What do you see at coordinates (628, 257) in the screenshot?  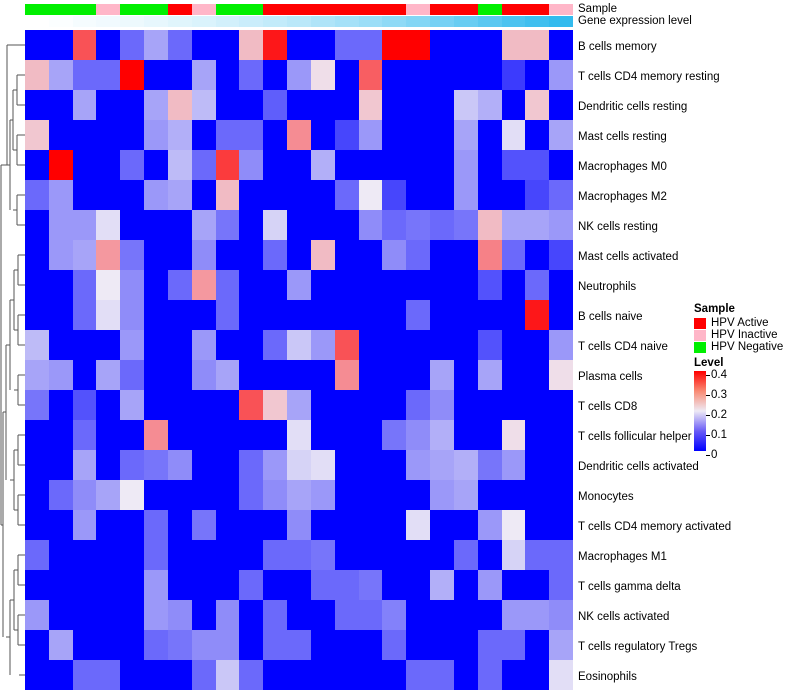 I see `row-label: Mast cells activated` at bounding box center [628, 257].